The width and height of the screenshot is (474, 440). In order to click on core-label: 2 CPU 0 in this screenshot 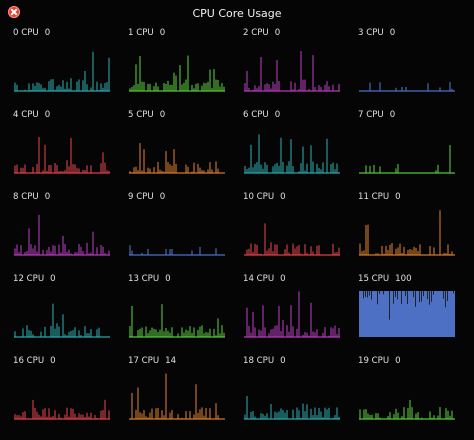, I will do `click(261, 33)`.